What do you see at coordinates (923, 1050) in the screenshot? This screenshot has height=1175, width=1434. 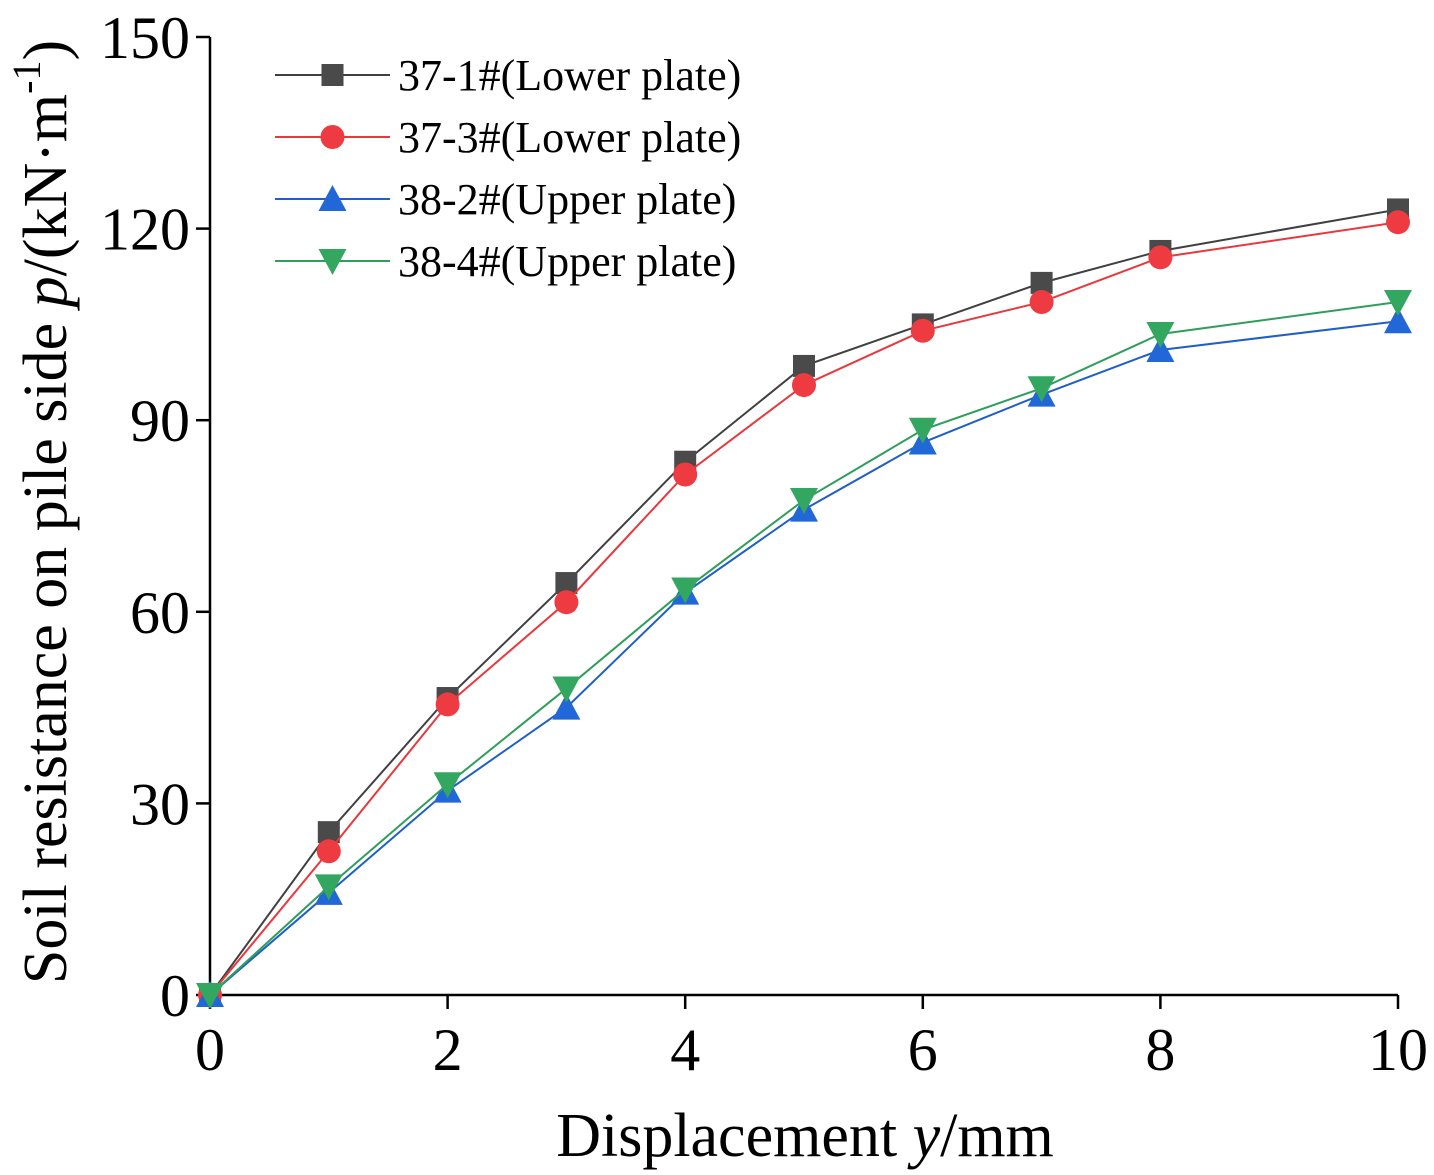 I see `x-tick-label: 6` at bounding box center [923, 1050].